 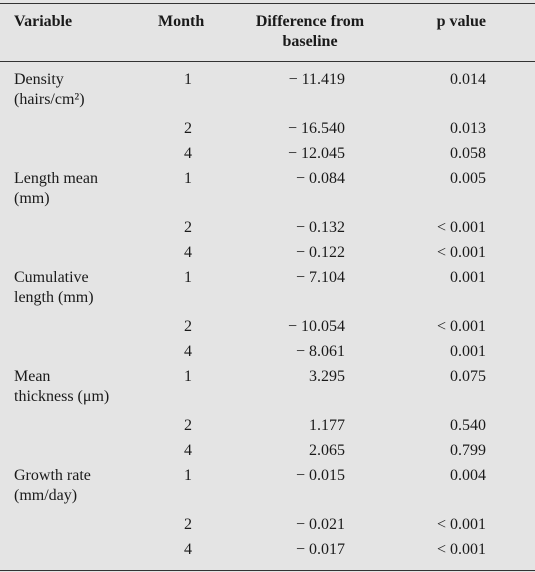 What do you see at coordinates (327, 425) in the screenshot?
I see `difference-cell: 1.177` at bounding box center [327, 425].